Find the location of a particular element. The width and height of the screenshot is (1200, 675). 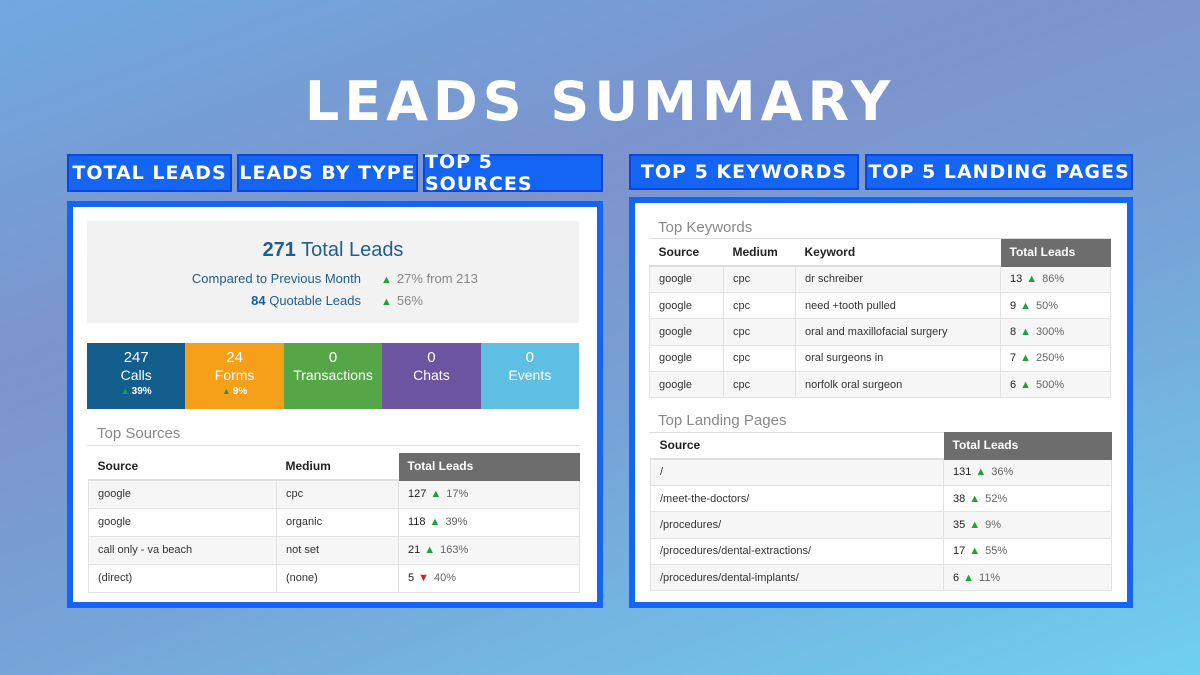

quotable-label-group: 84 Quotable Leads is located at coordinates (306, 300).